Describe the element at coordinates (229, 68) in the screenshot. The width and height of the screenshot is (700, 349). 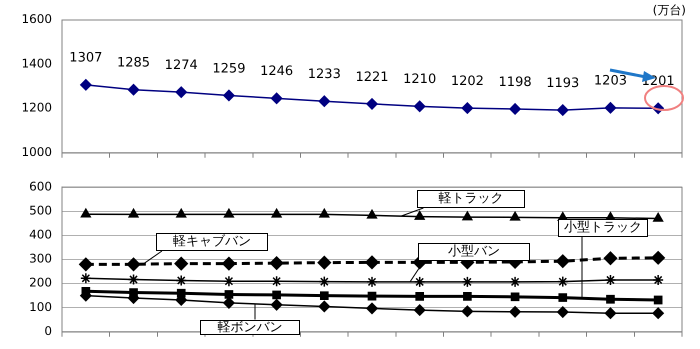
I see `data-label: 1259` at that location.